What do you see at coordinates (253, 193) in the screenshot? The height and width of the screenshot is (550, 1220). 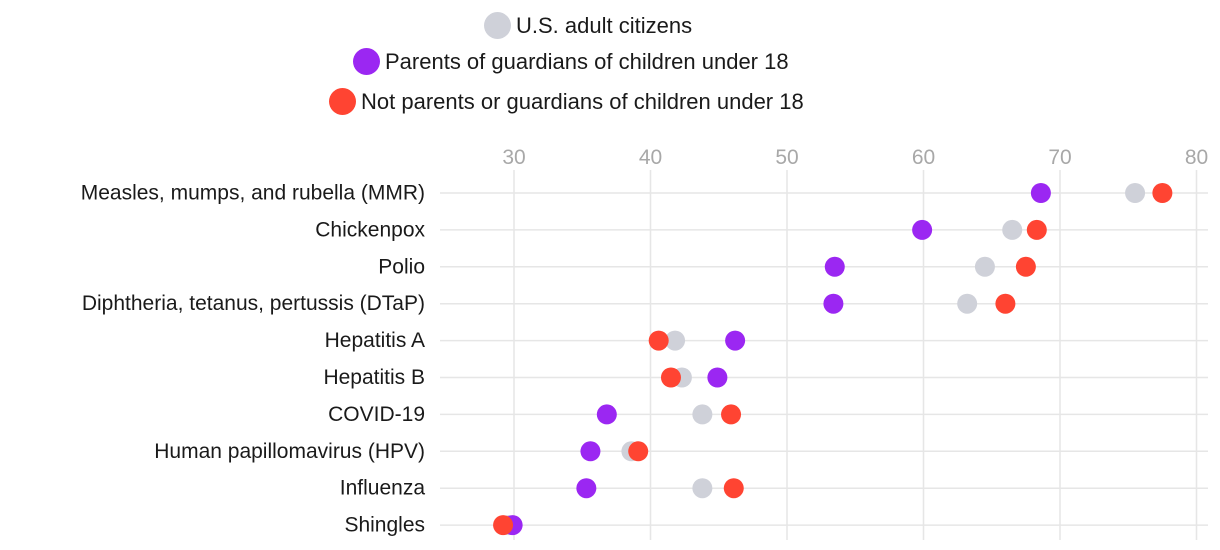 I see `category-label: Measles, mumps, and rubella (MMR)` at bounding box center [253, 193].